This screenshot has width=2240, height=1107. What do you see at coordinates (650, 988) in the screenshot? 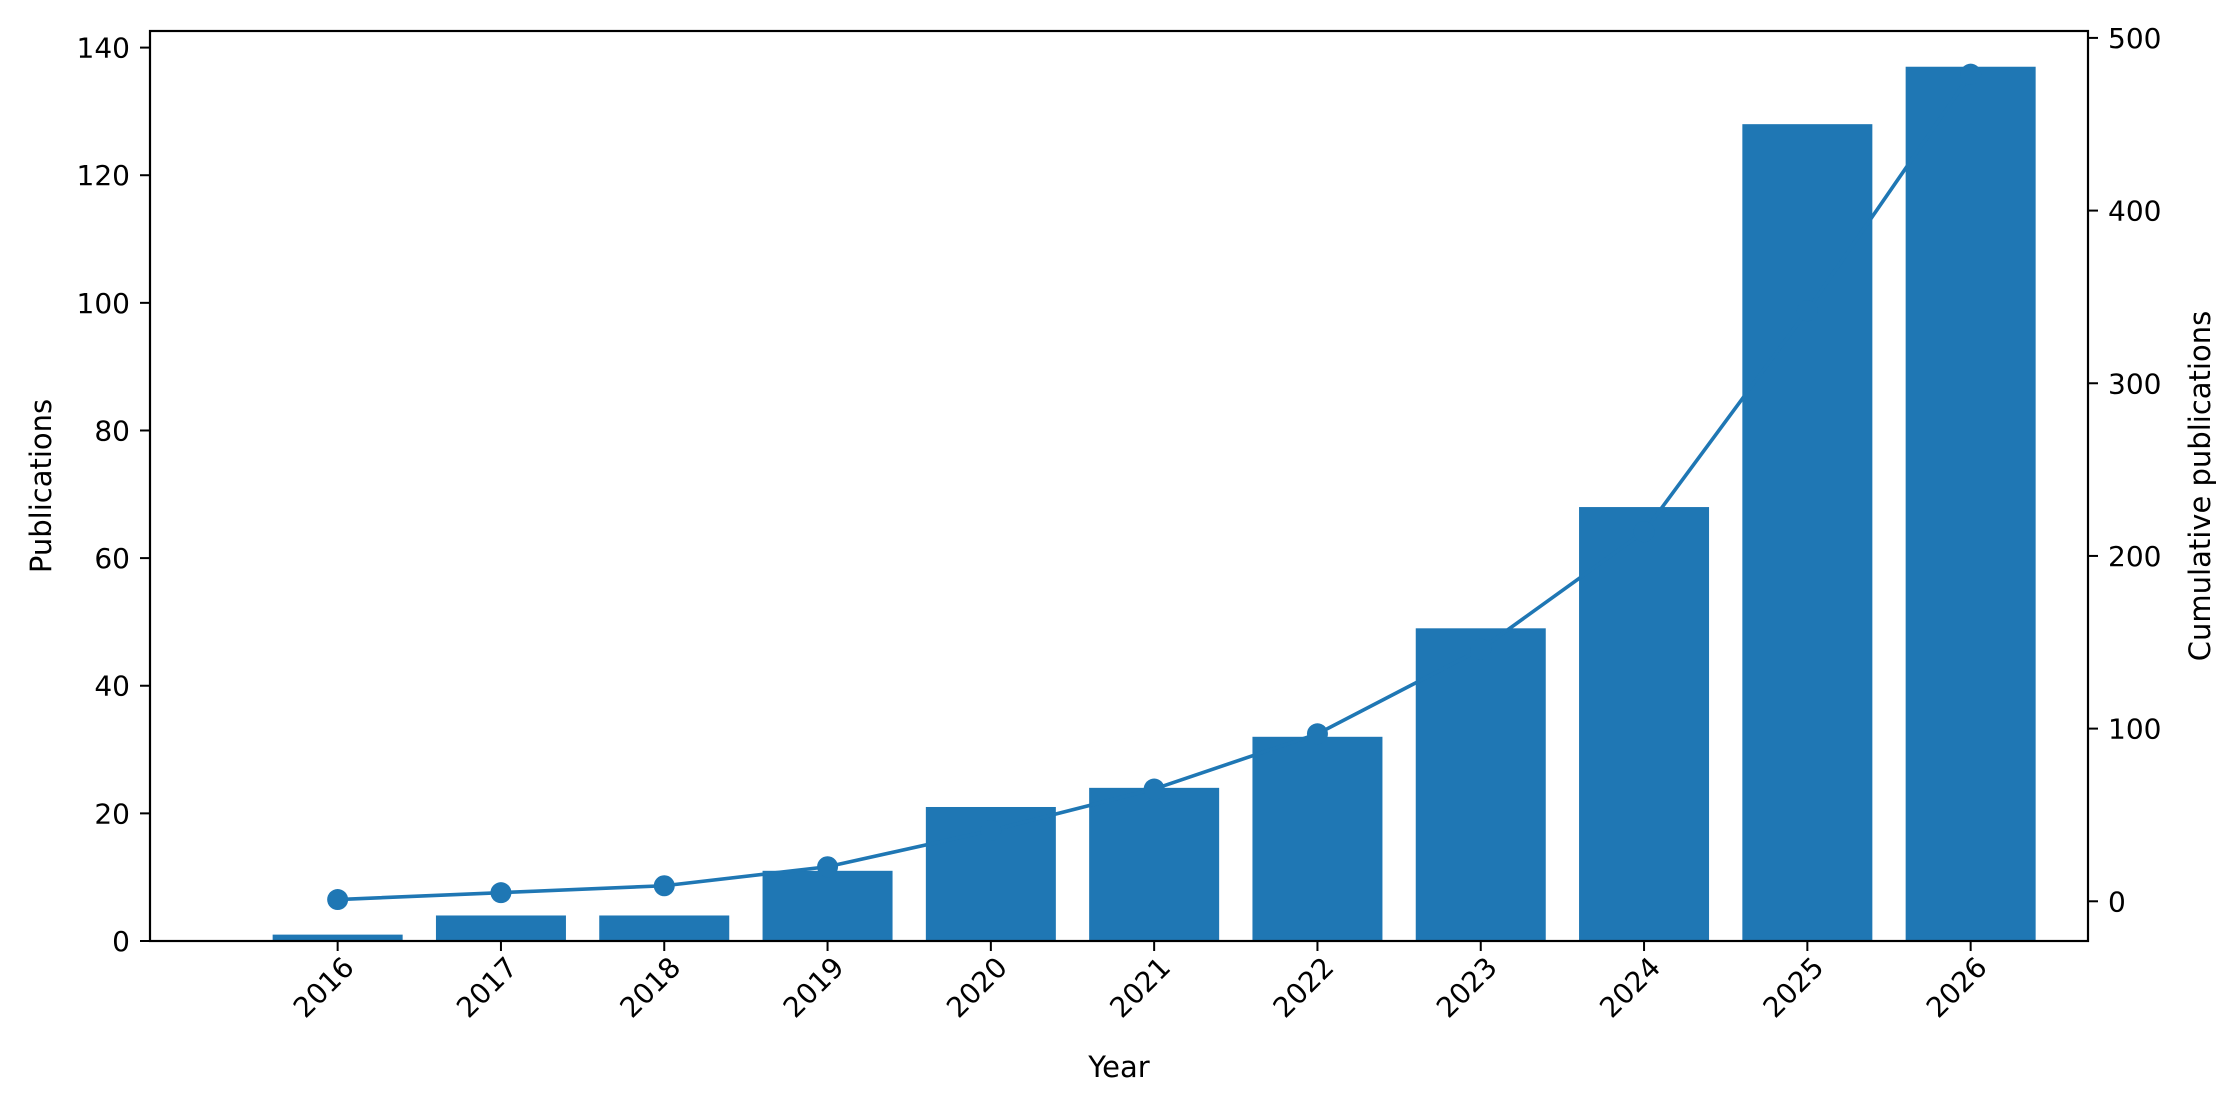
I see `x-tick-label: 2018` at bounding box center [650, 988].